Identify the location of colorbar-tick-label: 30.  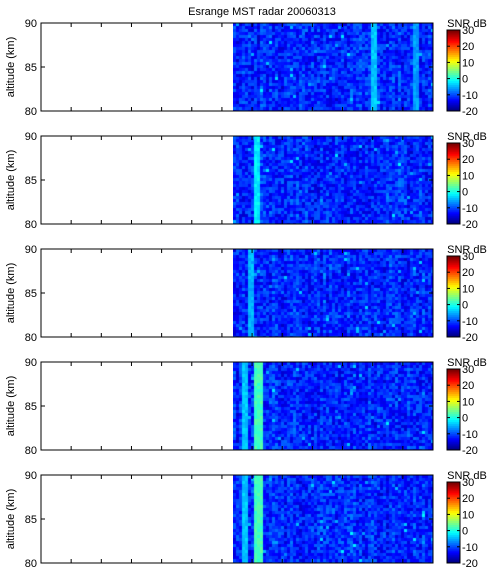
(468, 257).